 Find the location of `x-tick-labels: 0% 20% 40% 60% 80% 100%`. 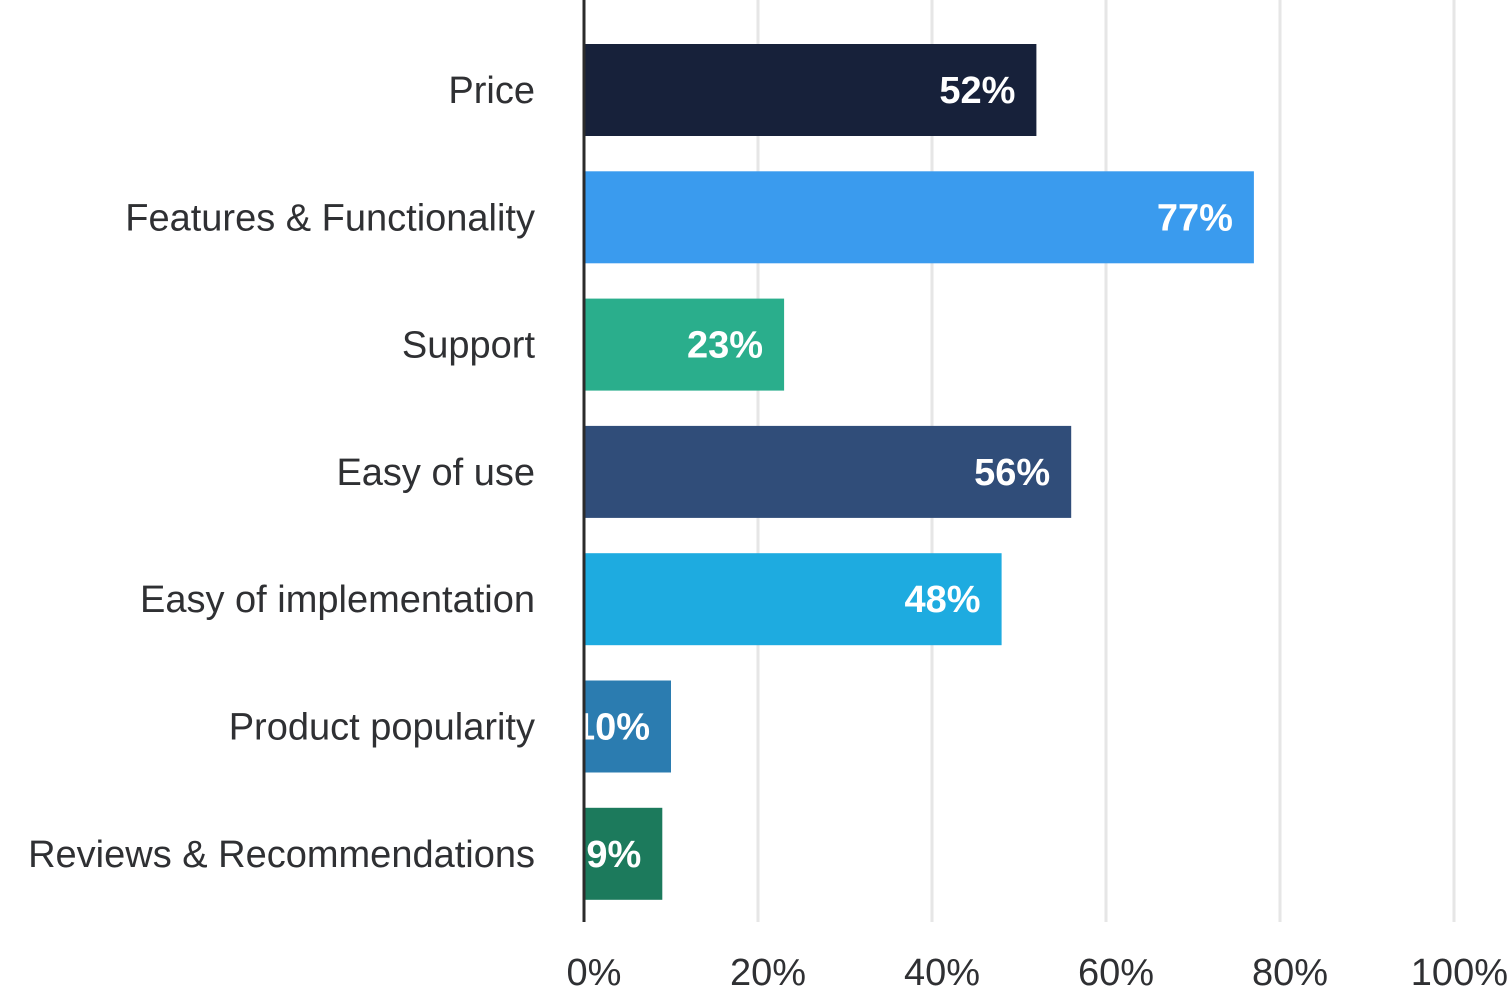

x-tick-labels: 0% 20% 40% 60% 80% 100% is located at coordinates (1037, 969).